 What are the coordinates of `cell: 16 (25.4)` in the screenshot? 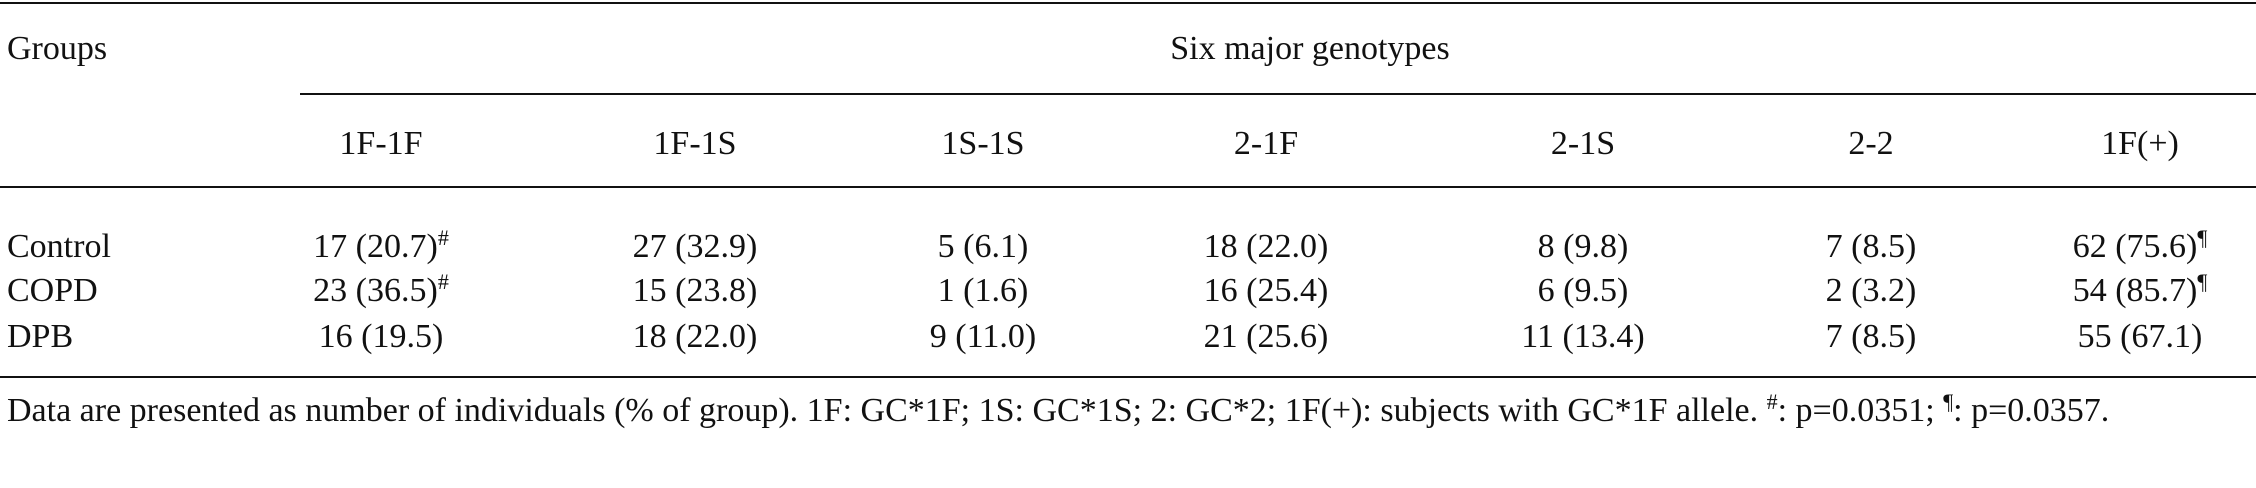 It's located at (1266, 291).